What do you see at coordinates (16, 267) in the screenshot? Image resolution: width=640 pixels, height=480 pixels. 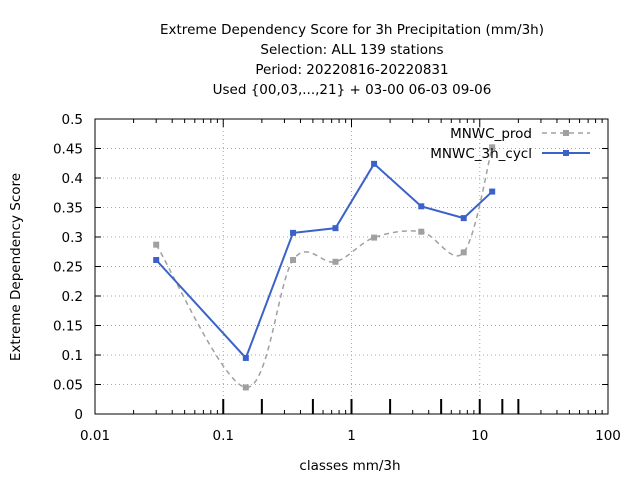 I see `y-axis-label: Extreme Dependency Score` at bounding box center [16, 267].